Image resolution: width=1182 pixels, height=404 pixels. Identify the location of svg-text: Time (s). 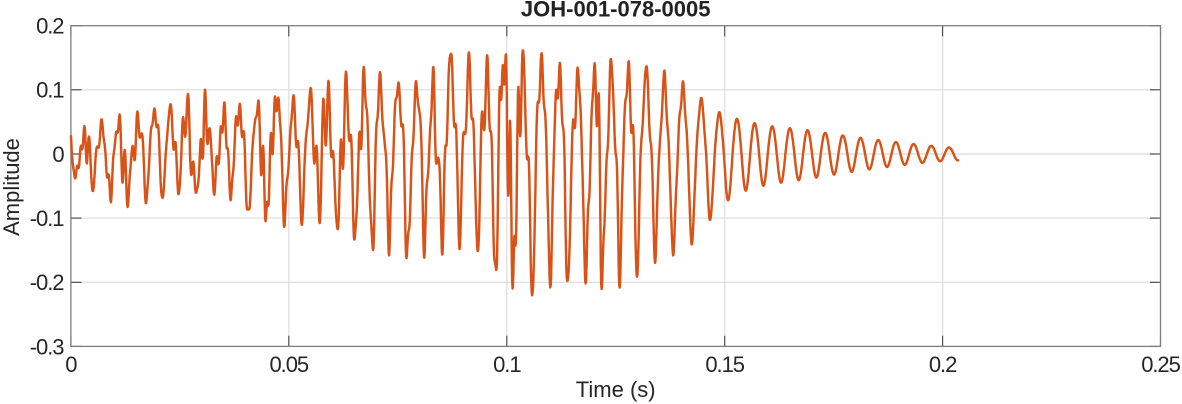
(616, 389).